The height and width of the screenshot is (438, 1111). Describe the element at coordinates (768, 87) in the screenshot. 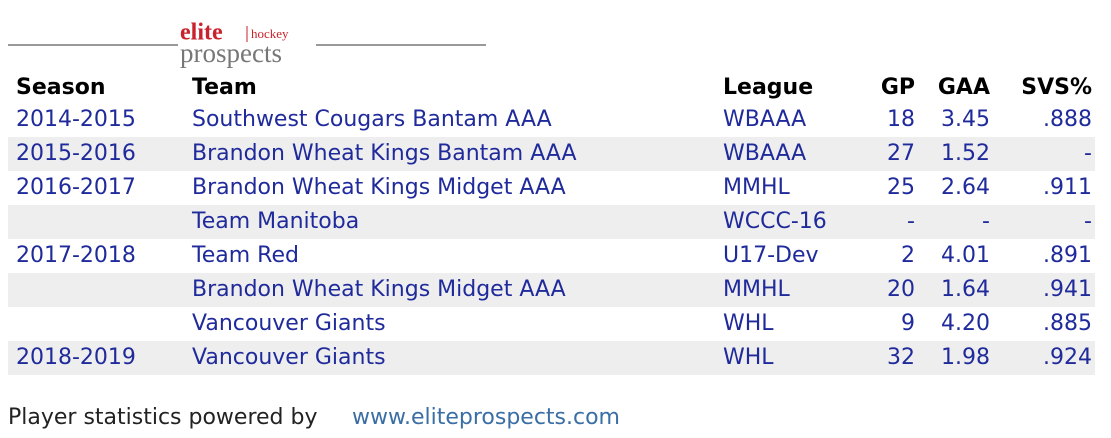

I see `league-header: League` at that location.